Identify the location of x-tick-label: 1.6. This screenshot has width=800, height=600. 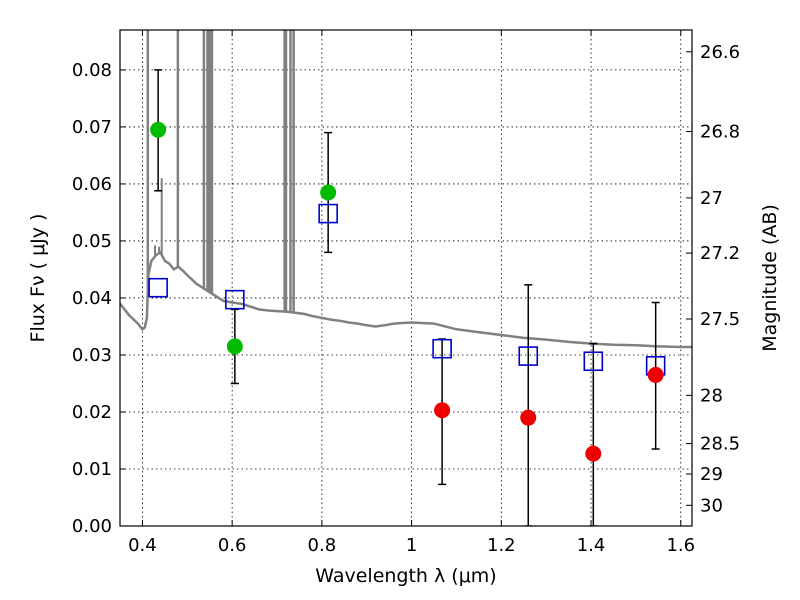
(680, 545).